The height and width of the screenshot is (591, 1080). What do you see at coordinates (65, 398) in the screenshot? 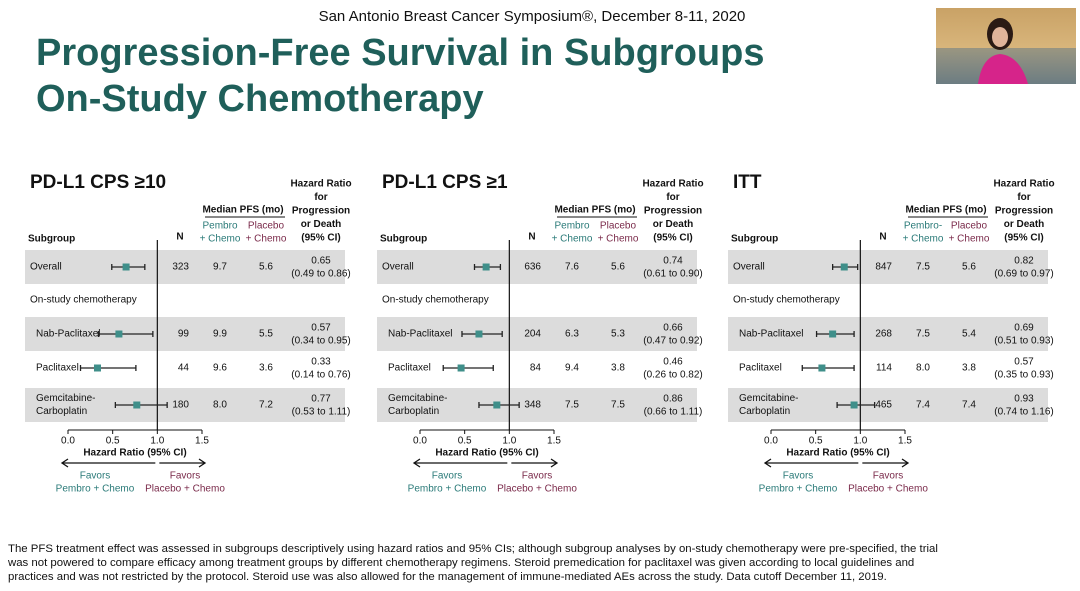
I see `subgroup-name: Gemcitabine-` at bounding box center [65, 398].